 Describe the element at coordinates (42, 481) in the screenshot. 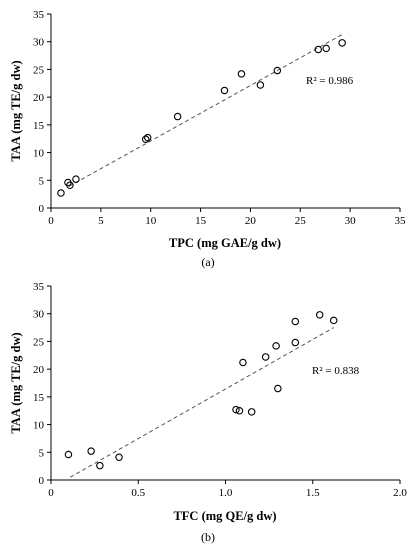

I see `y-tick-label-b: 0` at that location.